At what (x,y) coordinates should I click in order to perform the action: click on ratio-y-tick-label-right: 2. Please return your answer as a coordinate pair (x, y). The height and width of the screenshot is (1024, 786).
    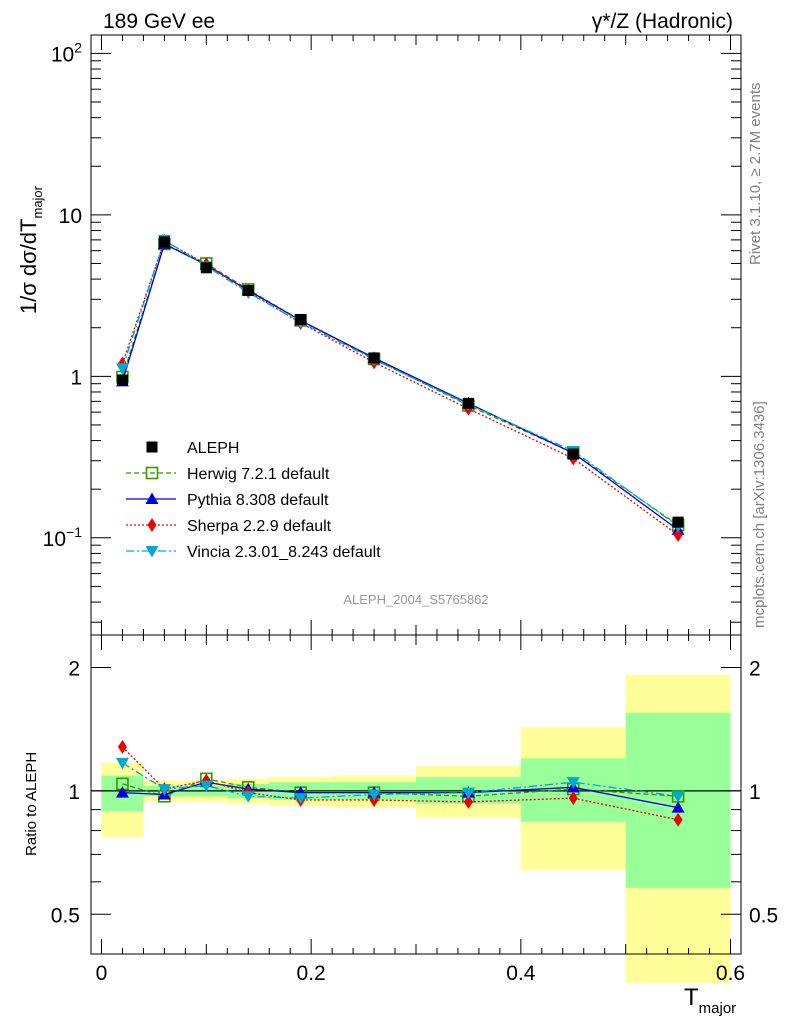
    Looking at the image, I should click on (755, 668).